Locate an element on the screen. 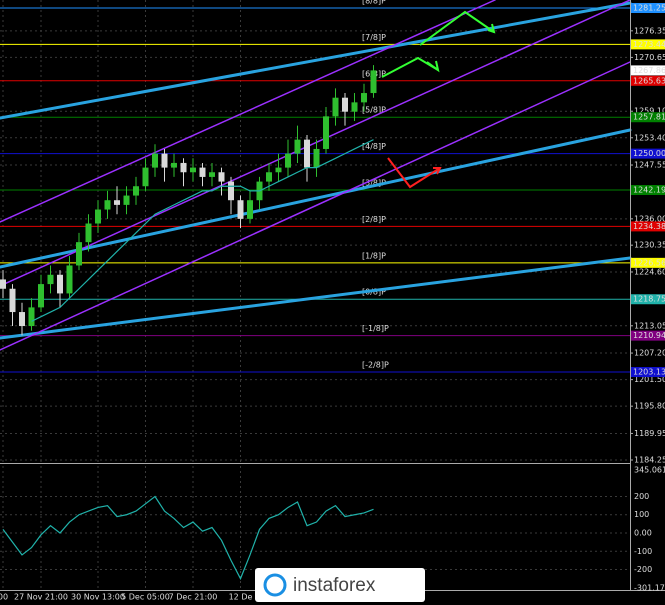  current-price-box is located at coordinates (648, 70).